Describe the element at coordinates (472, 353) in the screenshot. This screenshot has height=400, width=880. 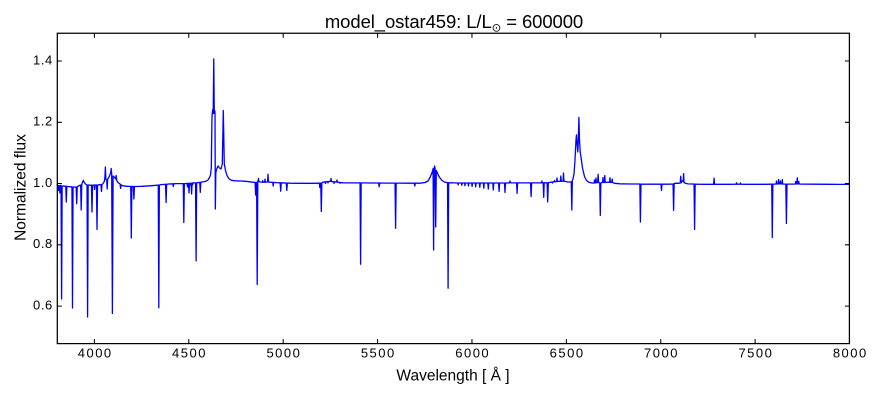
I see `svg-text: 6000` at that location.